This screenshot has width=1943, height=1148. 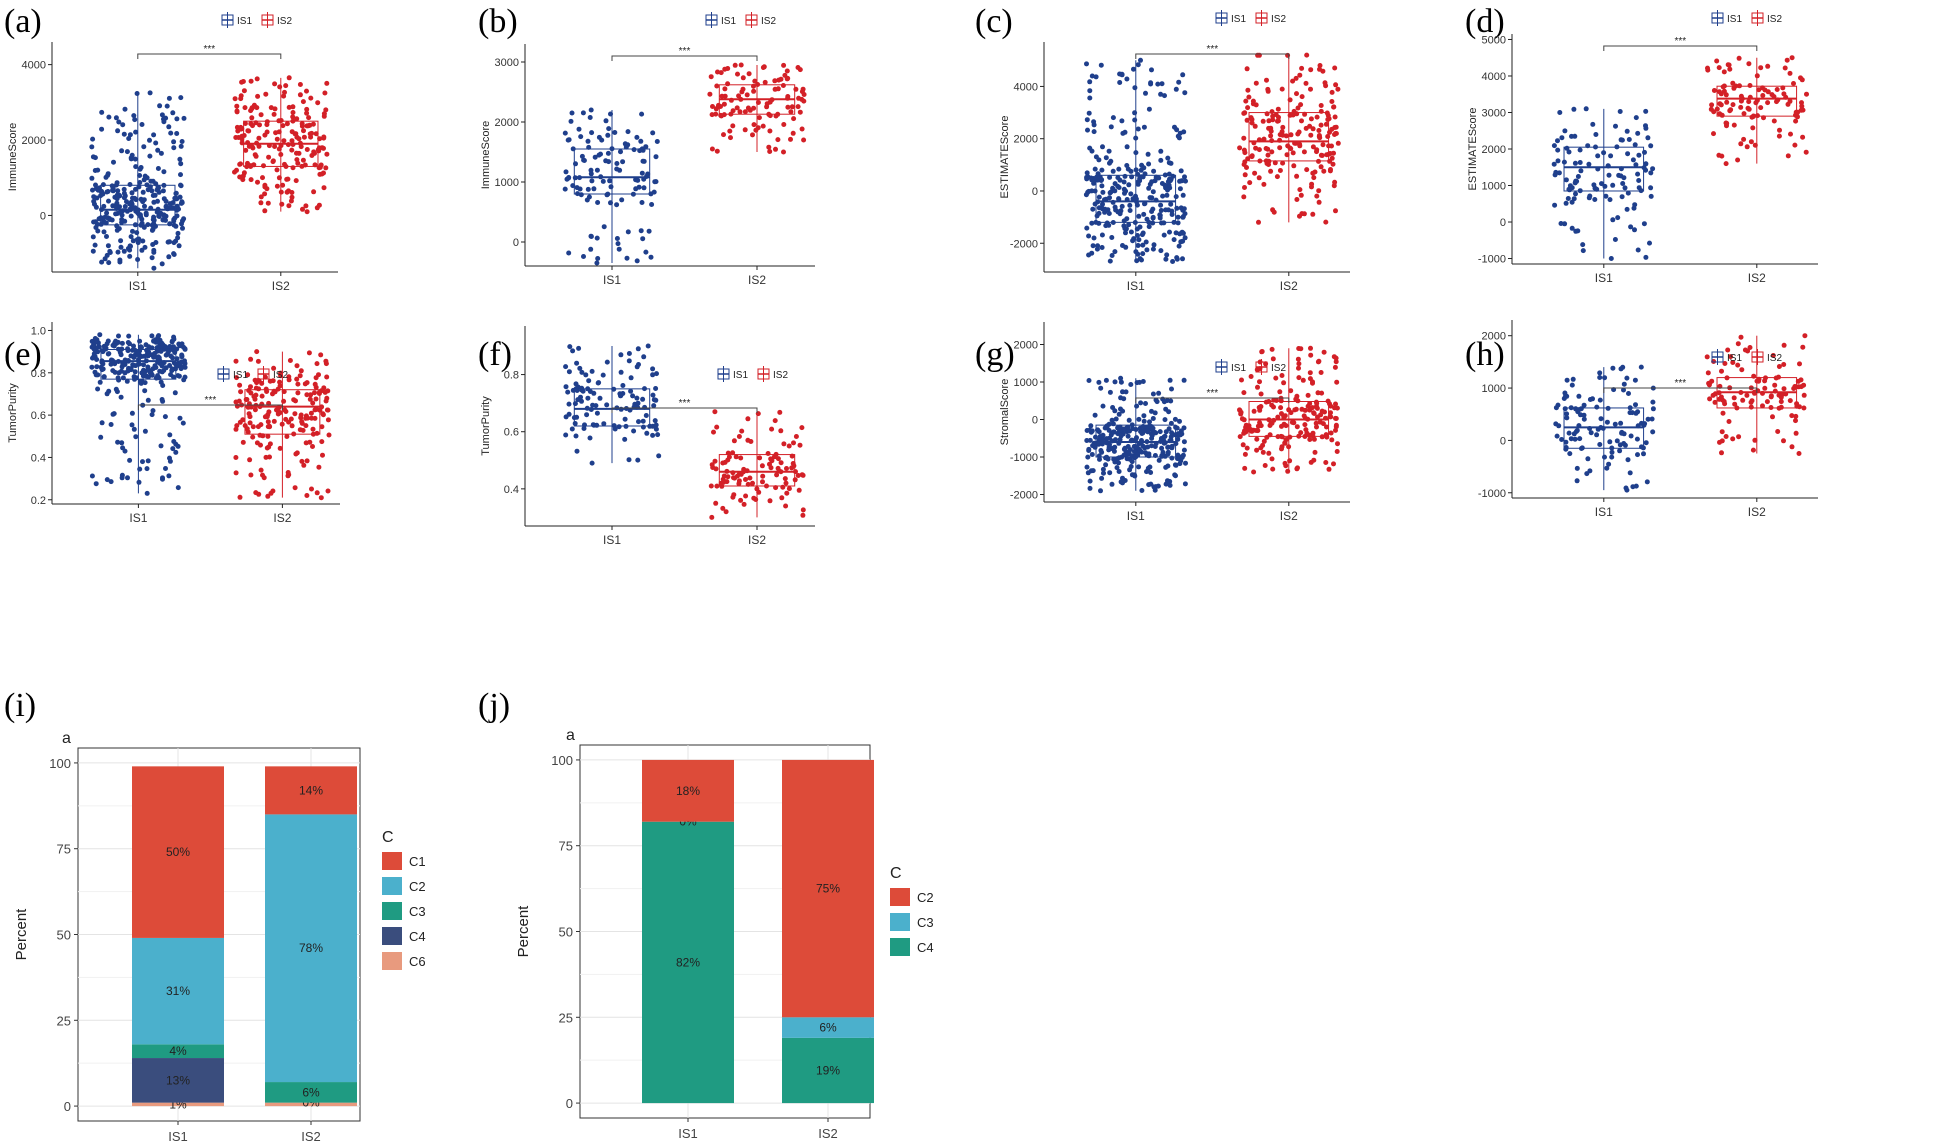 I want to click on bar-segment, so click(x=178, y=1051).